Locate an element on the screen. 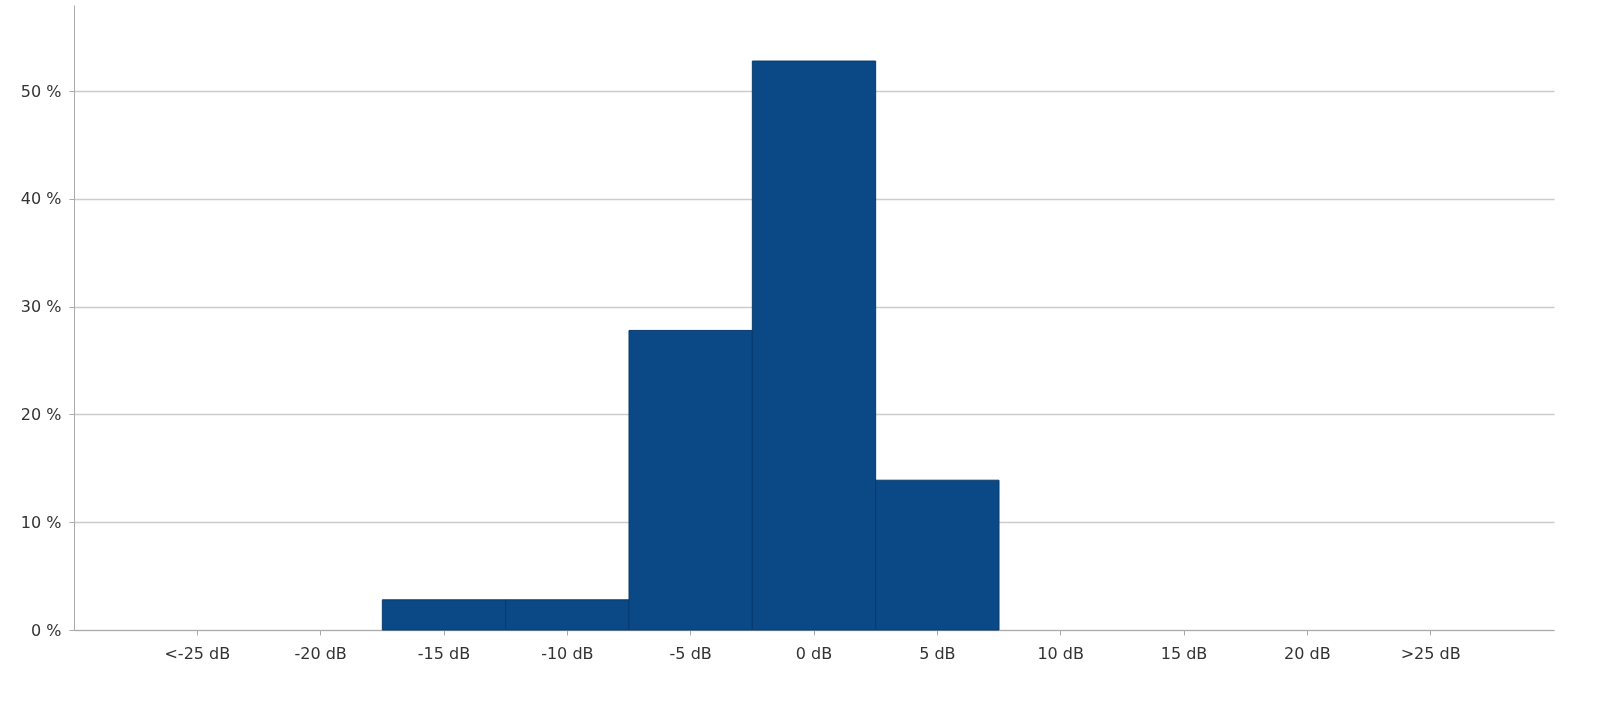 The image size is (1605, 705). y-tick-label: 0 % is located at coordinates (46, 630).